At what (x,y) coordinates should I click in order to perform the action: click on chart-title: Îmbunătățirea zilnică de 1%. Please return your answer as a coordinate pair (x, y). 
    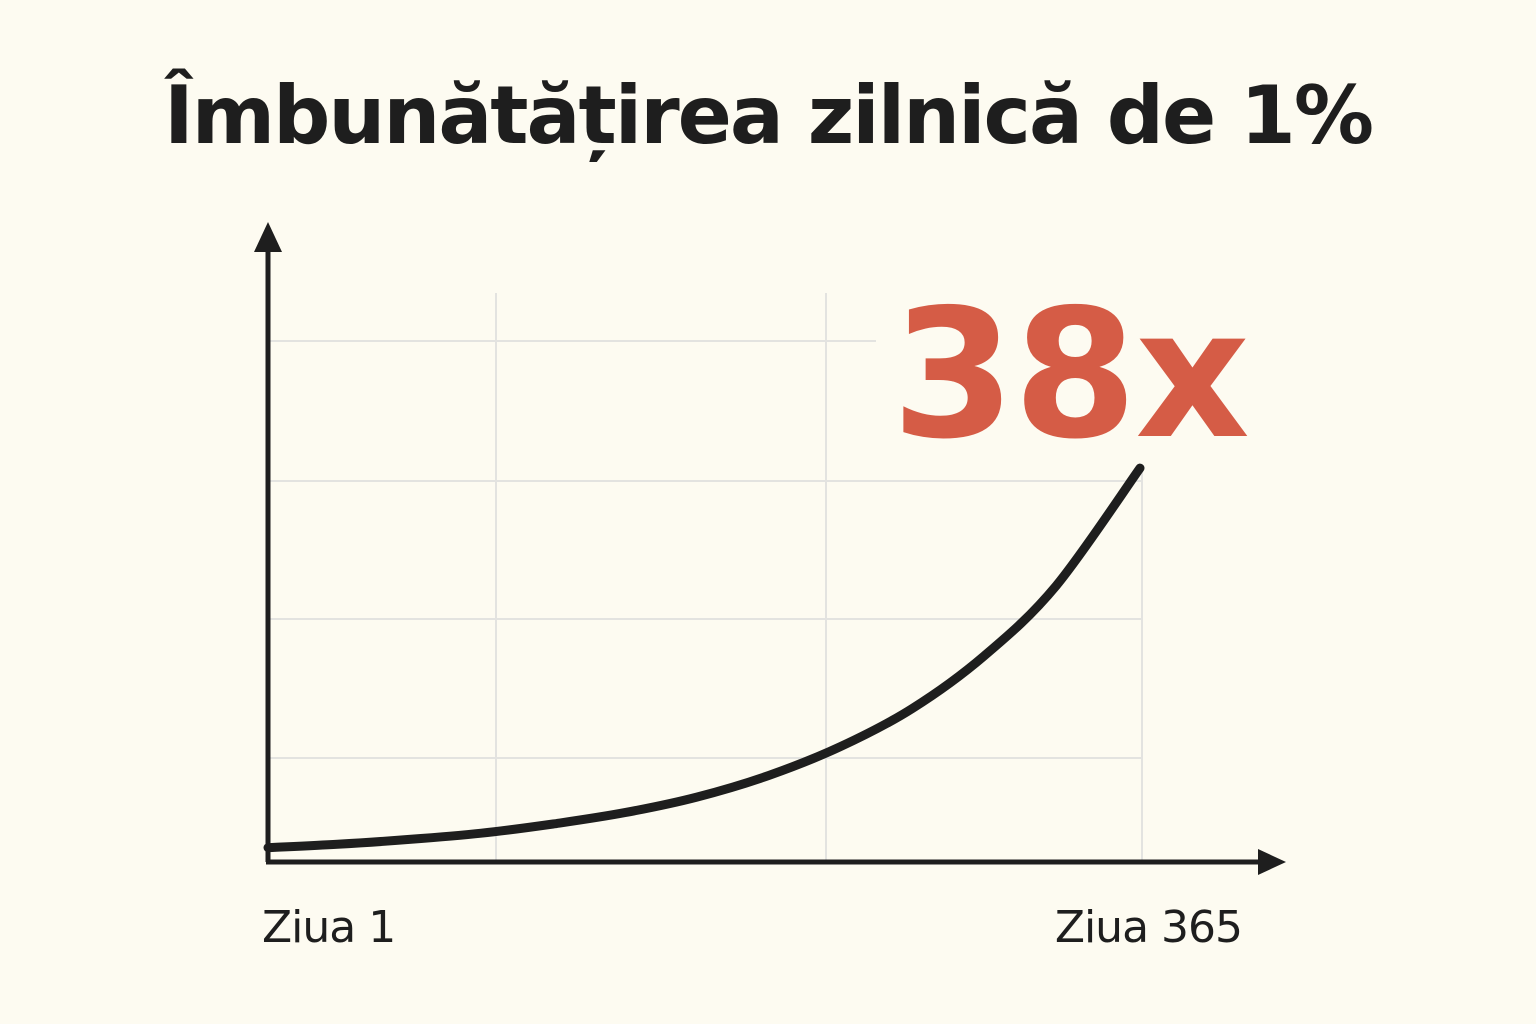
    Looking at the image, I should click on (769, 115).